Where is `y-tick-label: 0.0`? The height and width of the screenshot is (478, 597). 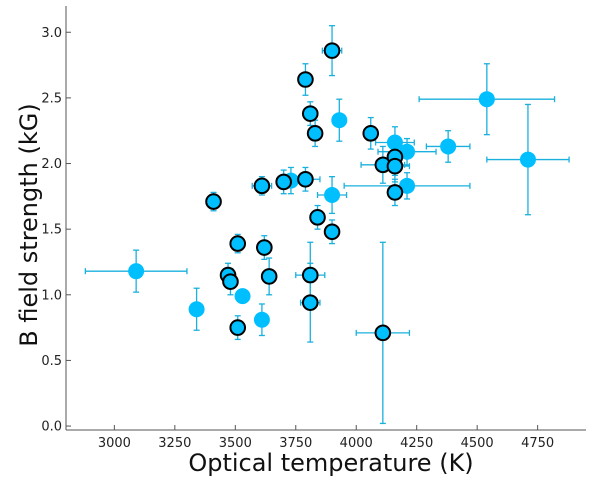 y-tick-label: 0.0 is located at coordinates (51, 427).